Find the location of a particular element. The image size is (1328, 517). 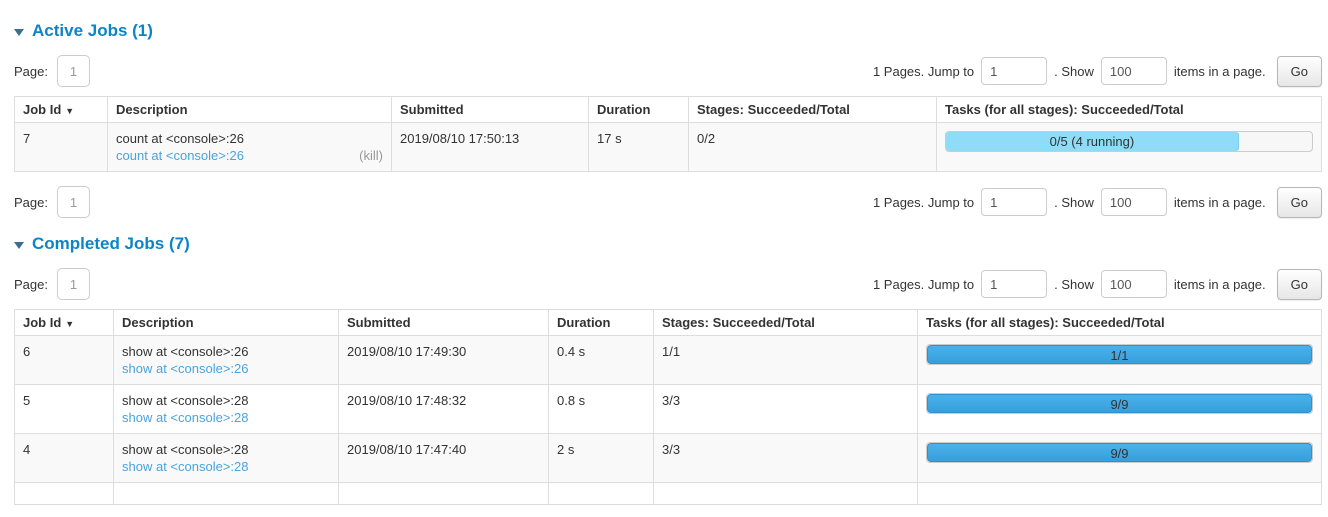

active-jobs-section-header: Active Jobs (1) is located at coordinates (668, 31).